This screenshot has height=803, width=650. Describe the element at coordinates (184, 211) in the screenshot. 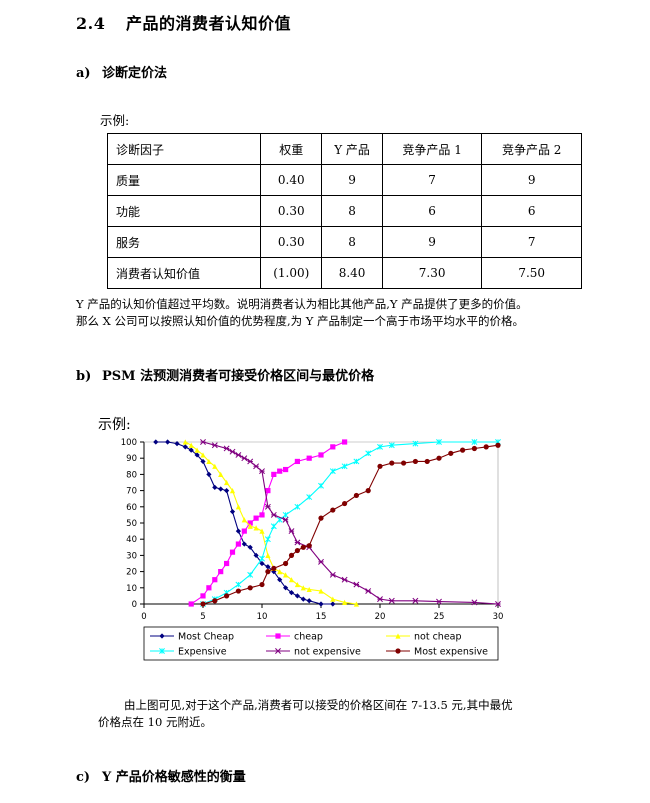

I see `table-cell: 功能` at that location.